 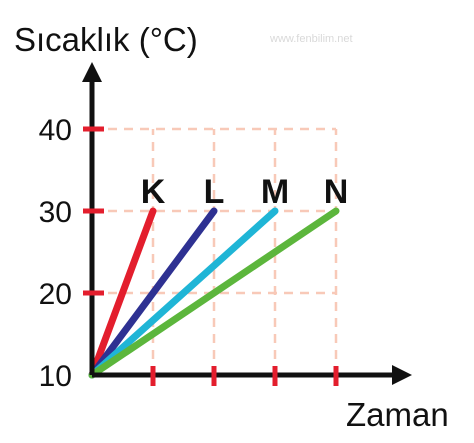 I want to click on y-tick-label-40: 40, so click(x=55, y=130).